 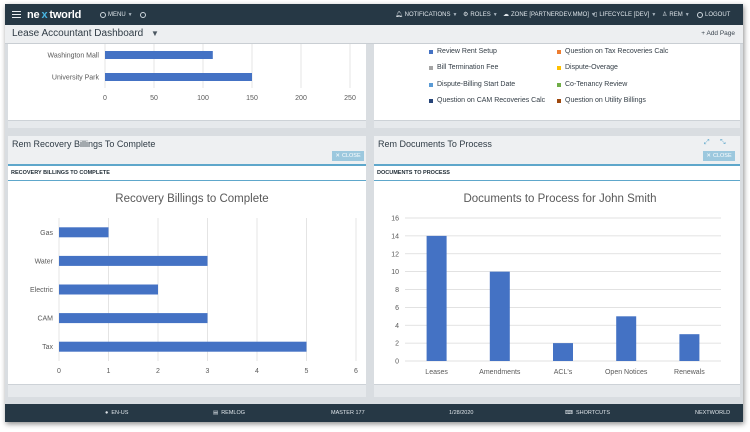 I want to click on shortcuts-button: ⌨ SHORTCUTS, so click(x=588, y=413).